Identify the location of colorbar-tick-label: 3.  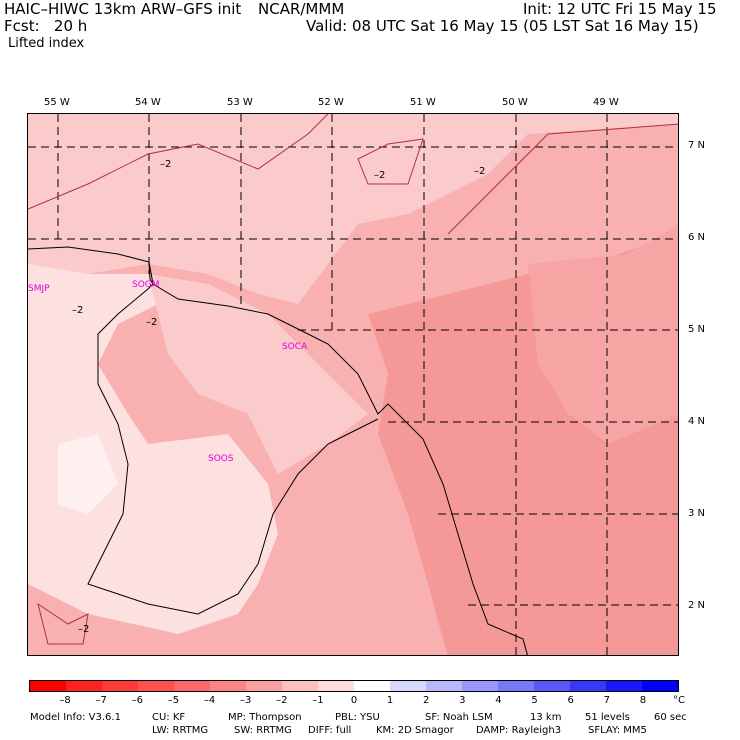
(462, 700).